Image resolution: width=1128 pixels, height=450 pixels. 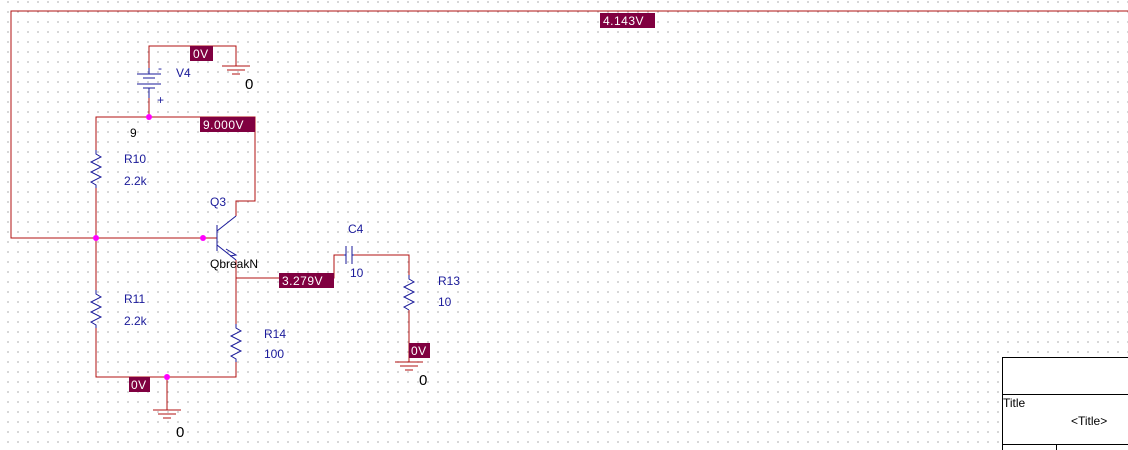 I want to click on r13-label: R13, so click(x=449, y=281).